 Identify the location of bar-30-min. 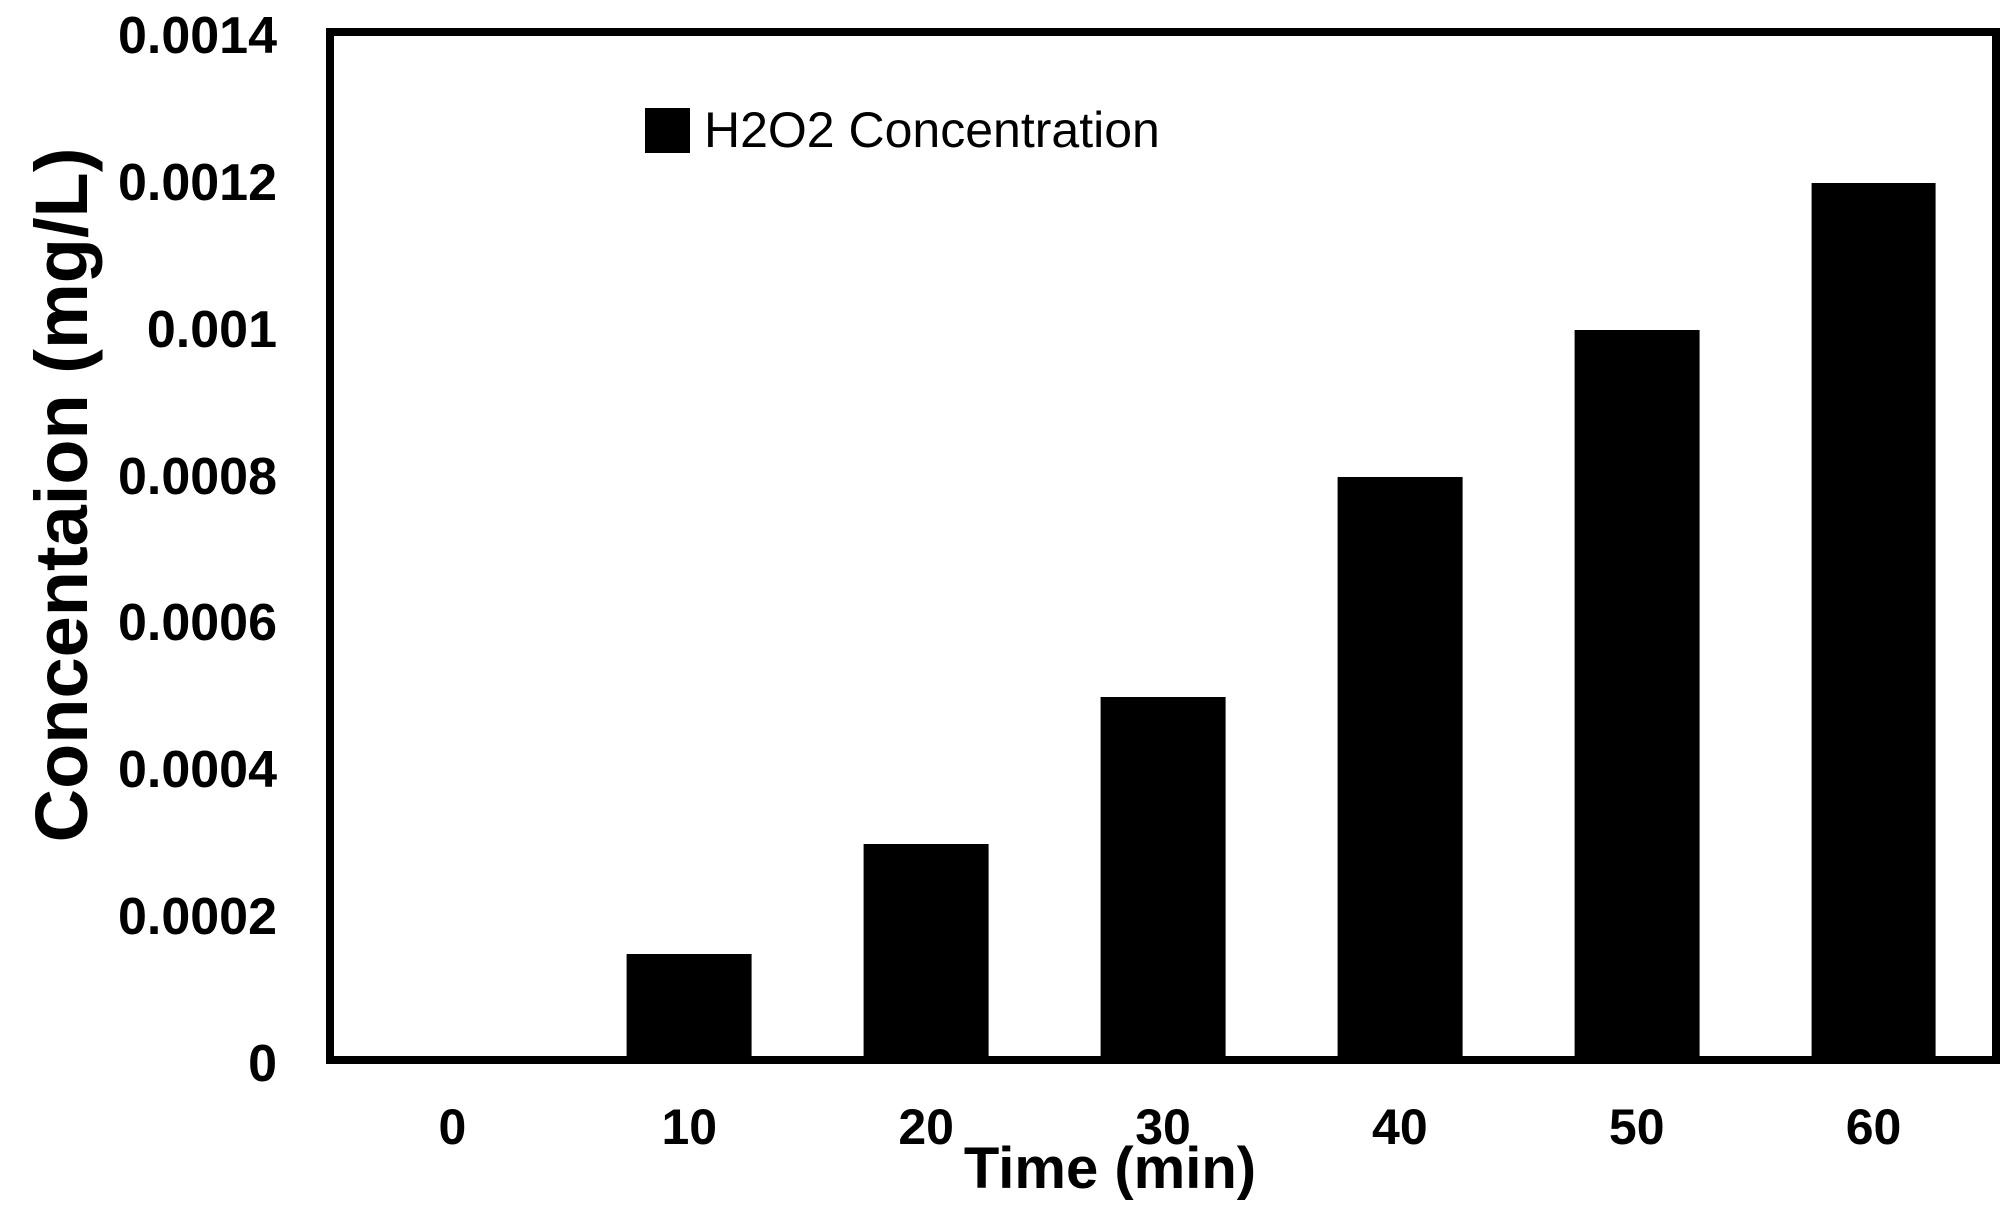
(1163, 880).